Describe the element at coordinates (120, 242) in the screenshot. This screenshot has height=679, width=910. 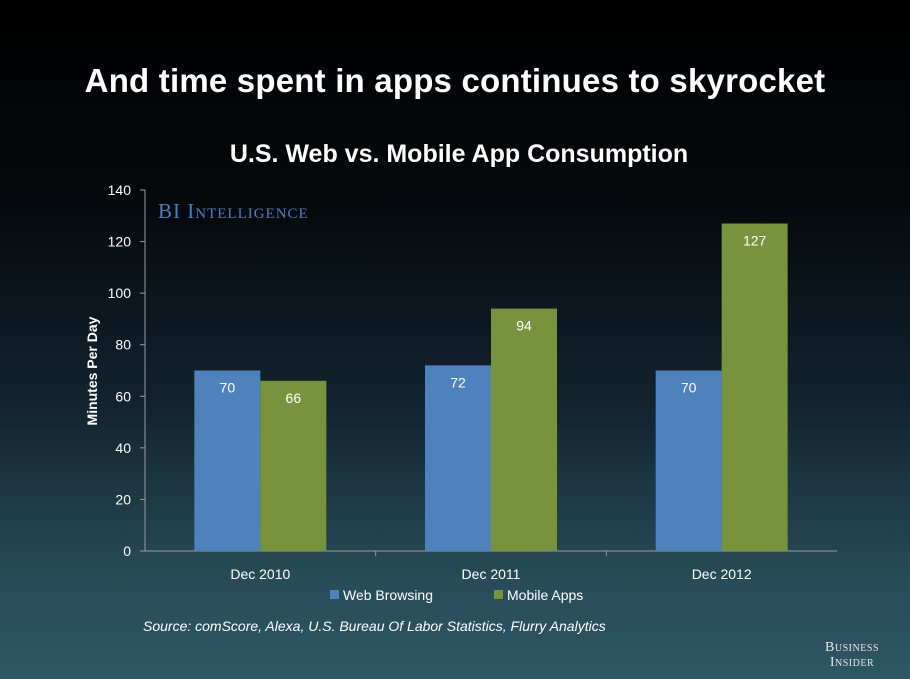
I see `y-tick-label: 120` at that location.